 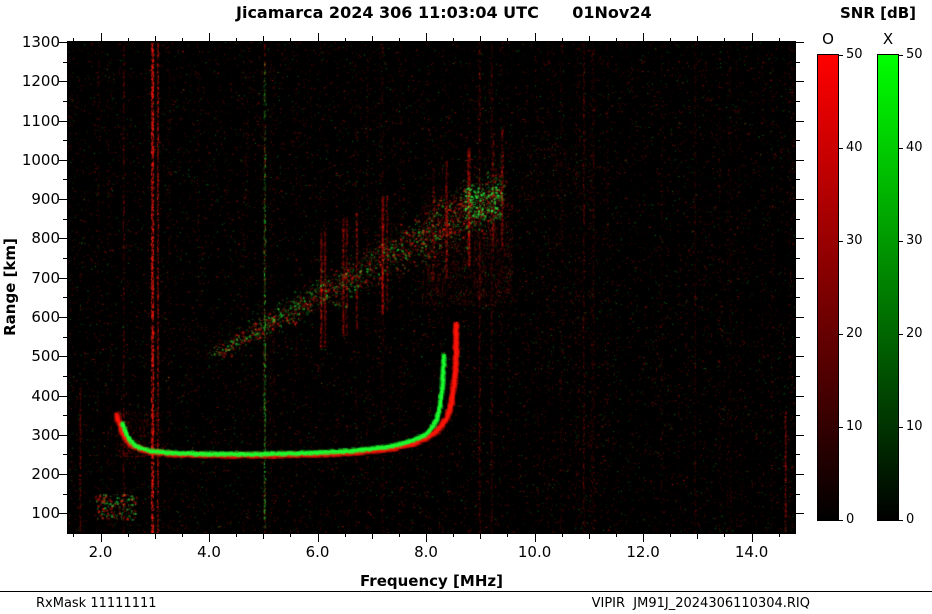 What do you see at coordinates (888, 39) in the screenshot?
I see `colorbar-x-mode-label: X` at bounding box center [888, 39].